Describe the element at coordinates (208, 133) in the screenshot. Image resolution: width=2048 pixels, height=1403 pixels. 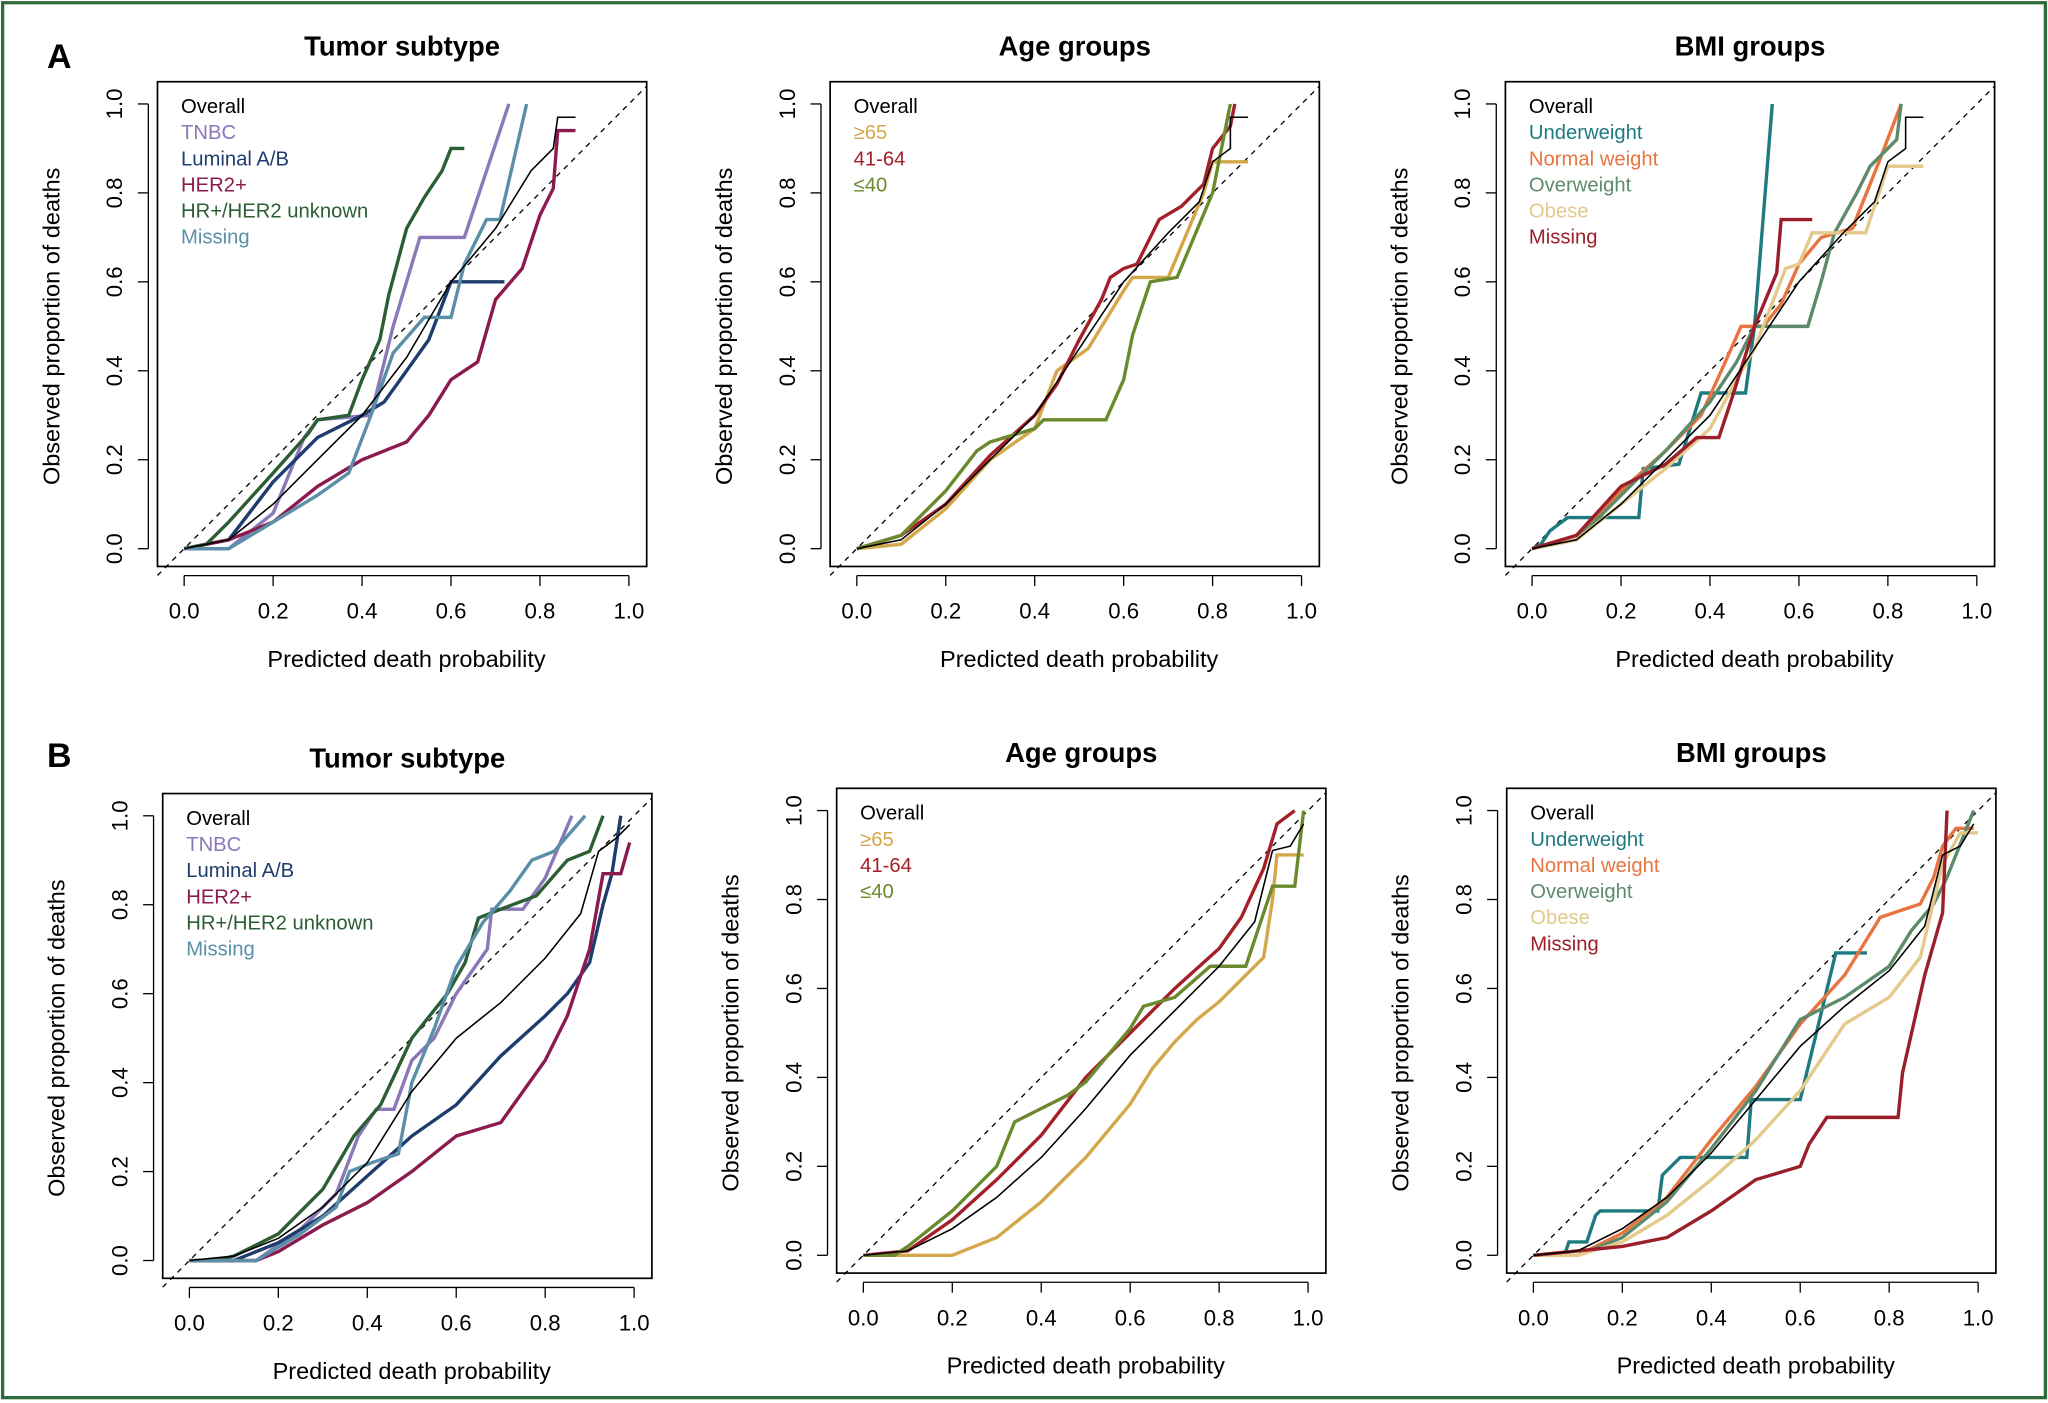
I see `legend-entry: TNBC` at that location.